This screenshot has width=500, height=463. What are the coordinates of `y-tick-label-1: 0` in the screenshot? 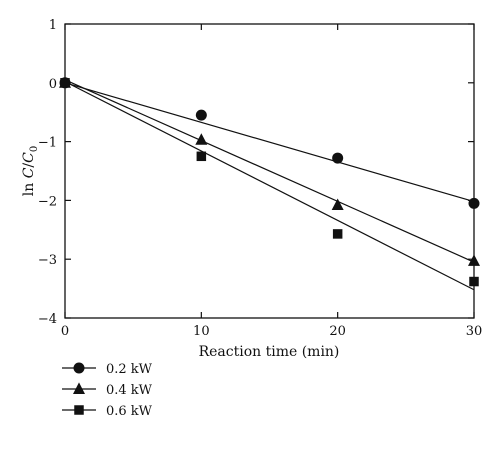 It's located at (53, 84).